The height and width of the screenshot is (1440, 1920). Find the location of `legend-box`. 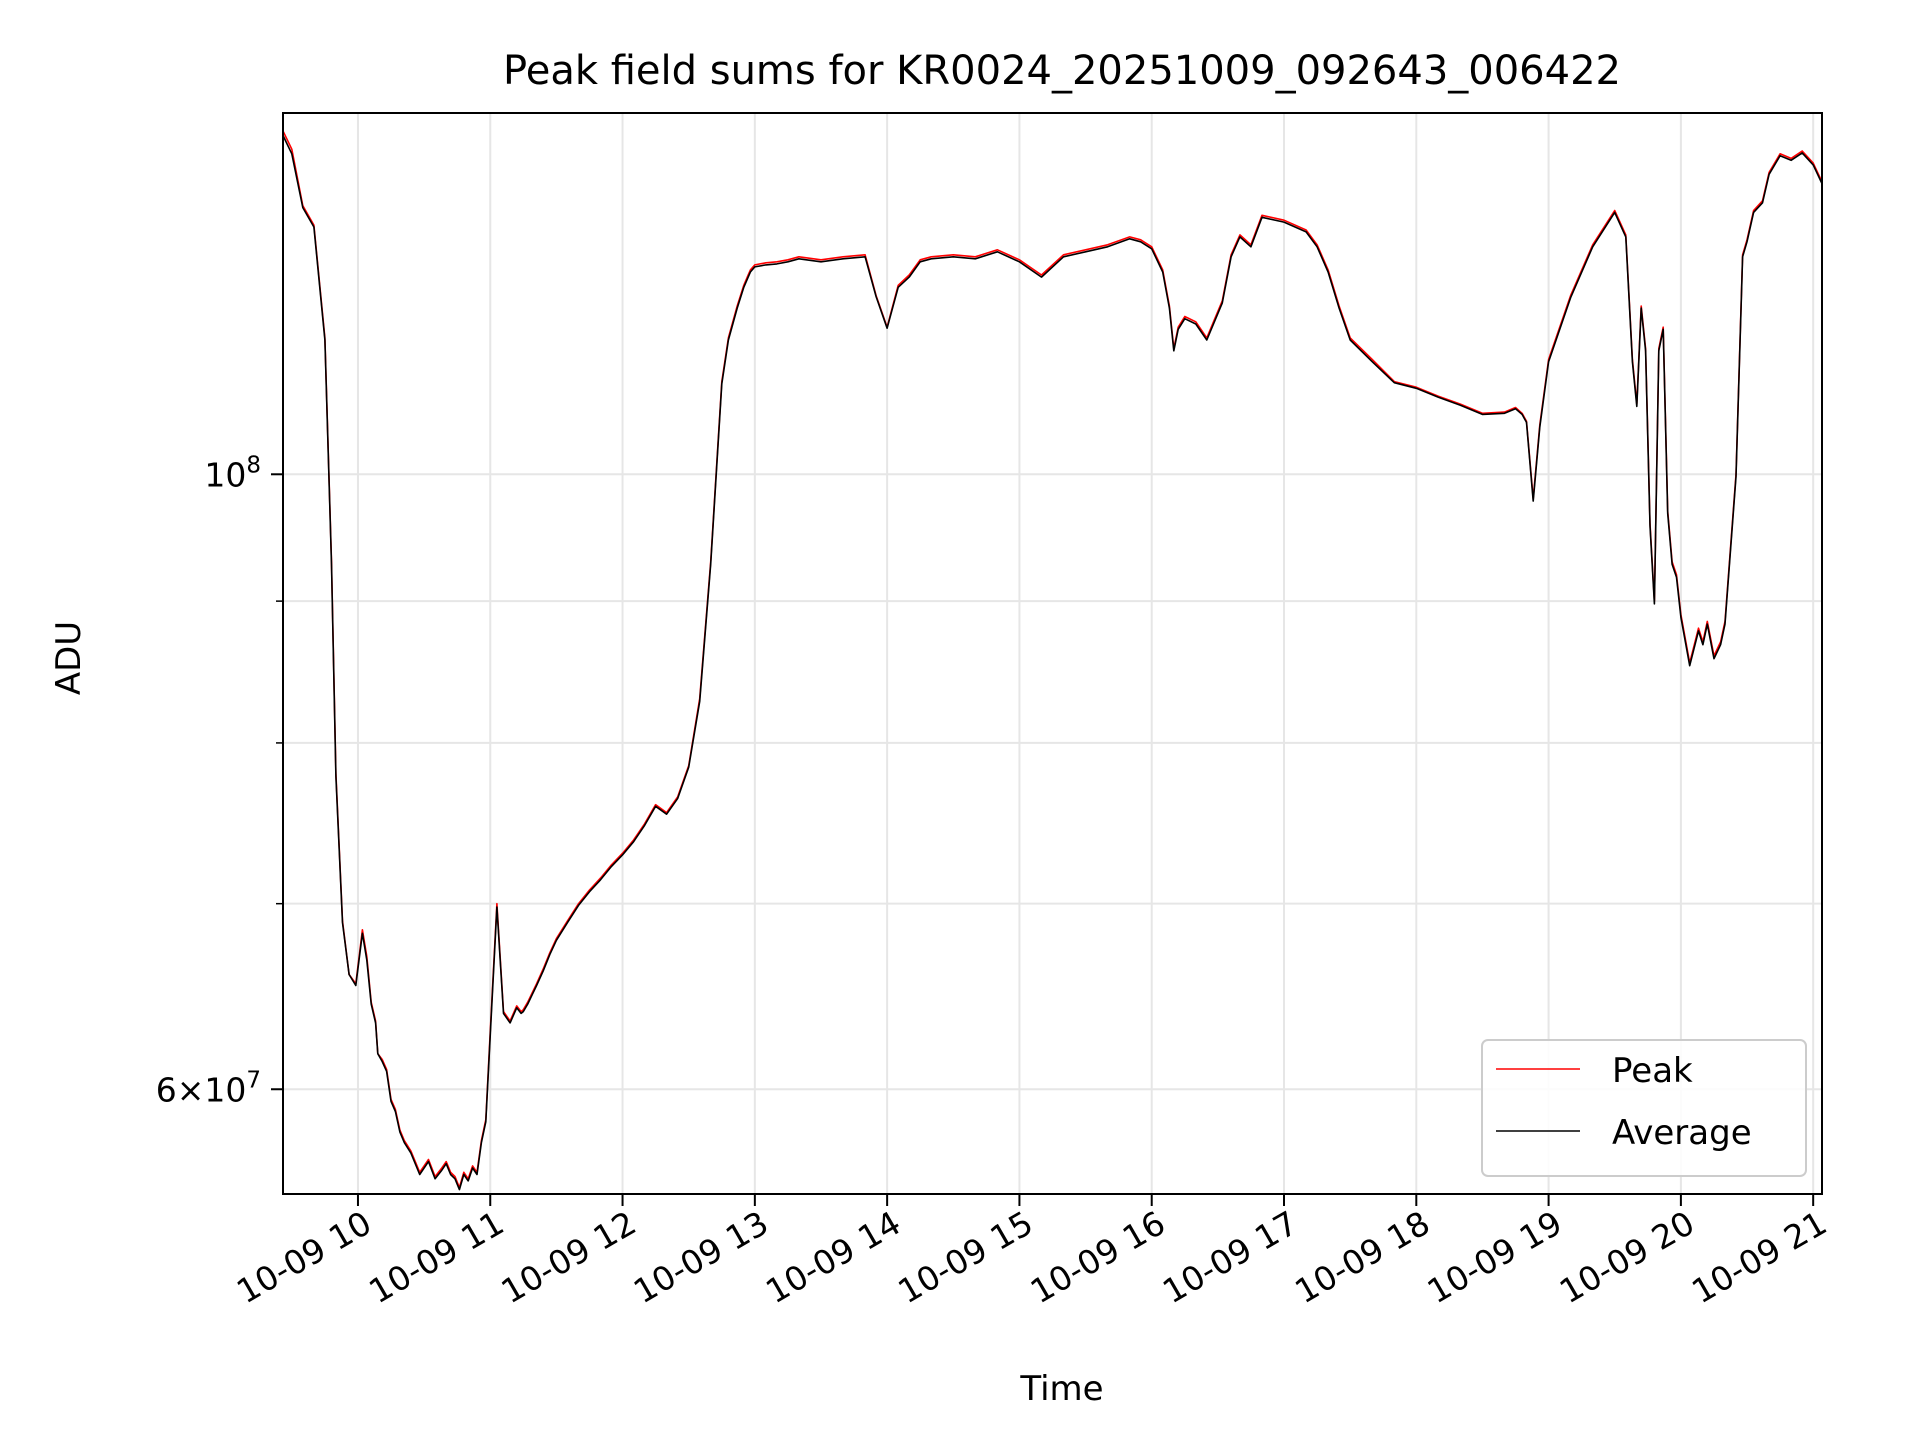

legend-box is located at coordinates (1644, 1108).